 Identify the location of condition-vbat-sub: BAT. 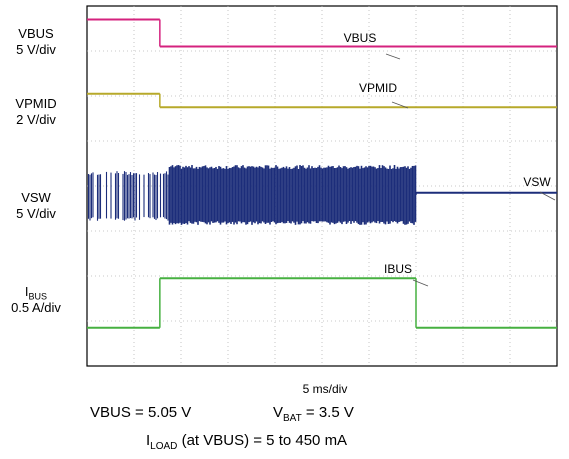
(292, 418).